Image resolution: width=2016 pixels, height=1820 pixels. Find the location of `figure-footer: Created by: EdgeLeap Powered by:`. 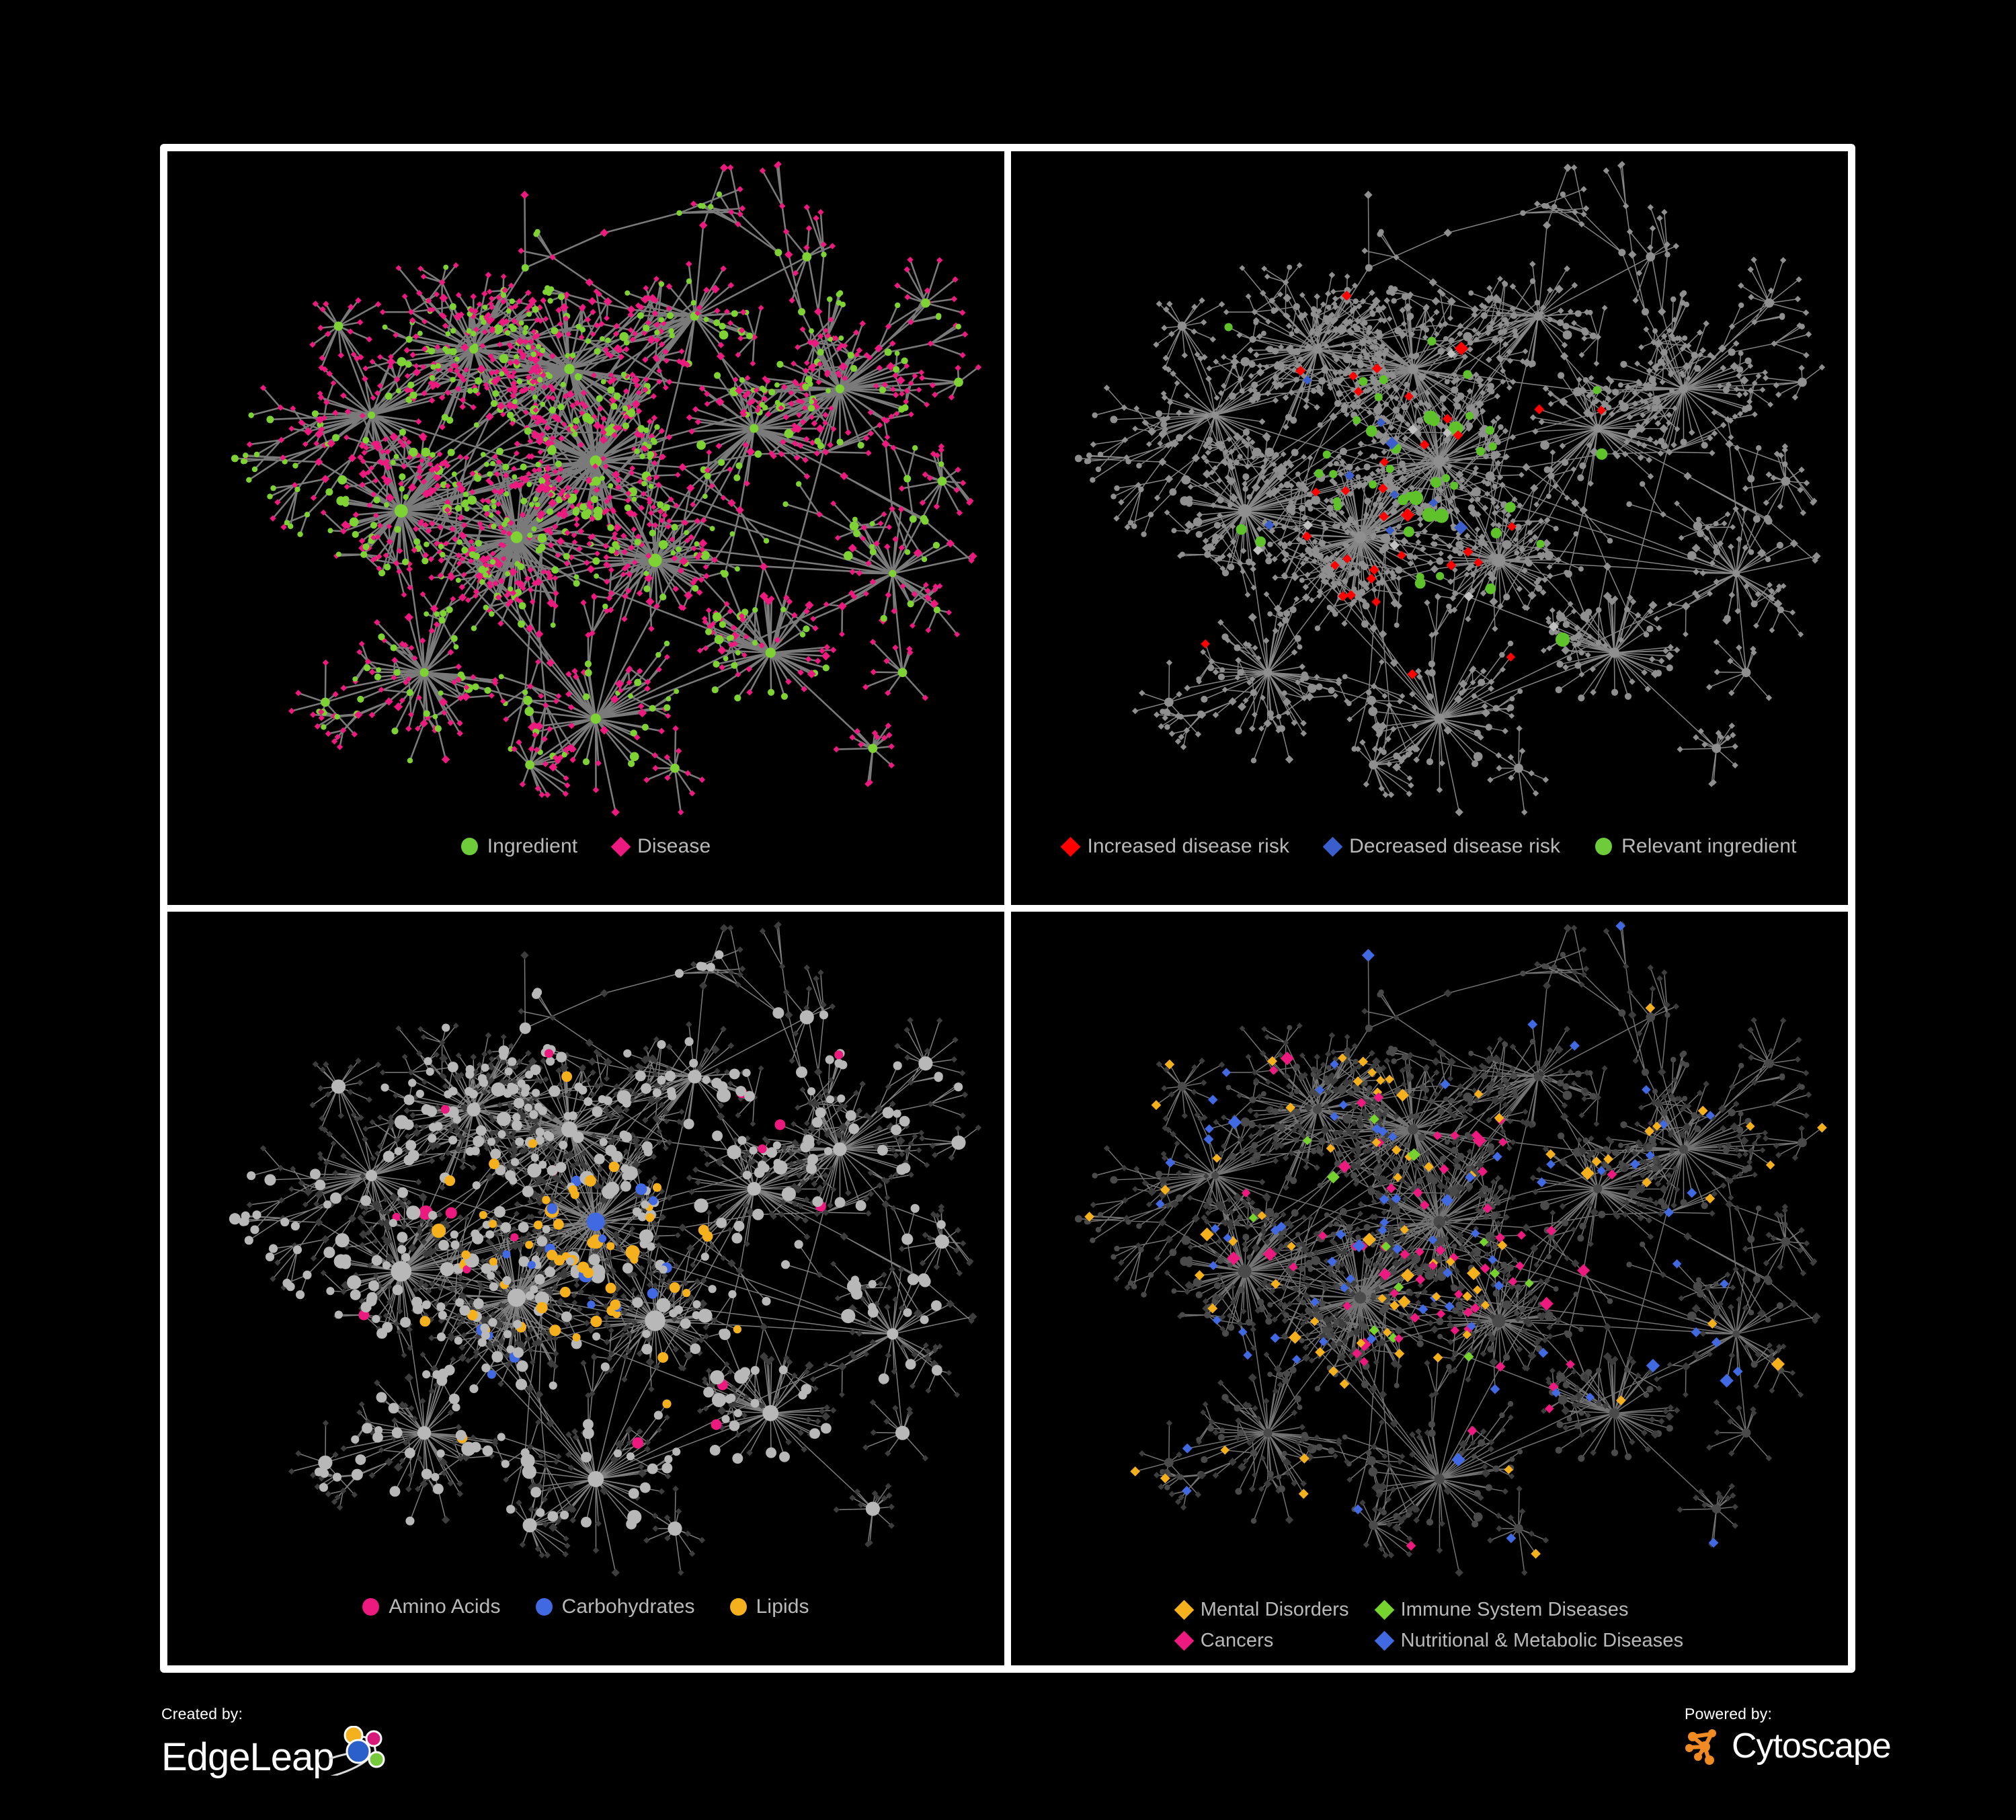

figure-footer: Created by: EdgeLeap Powered by: is located at coordinates (1008, 1753).